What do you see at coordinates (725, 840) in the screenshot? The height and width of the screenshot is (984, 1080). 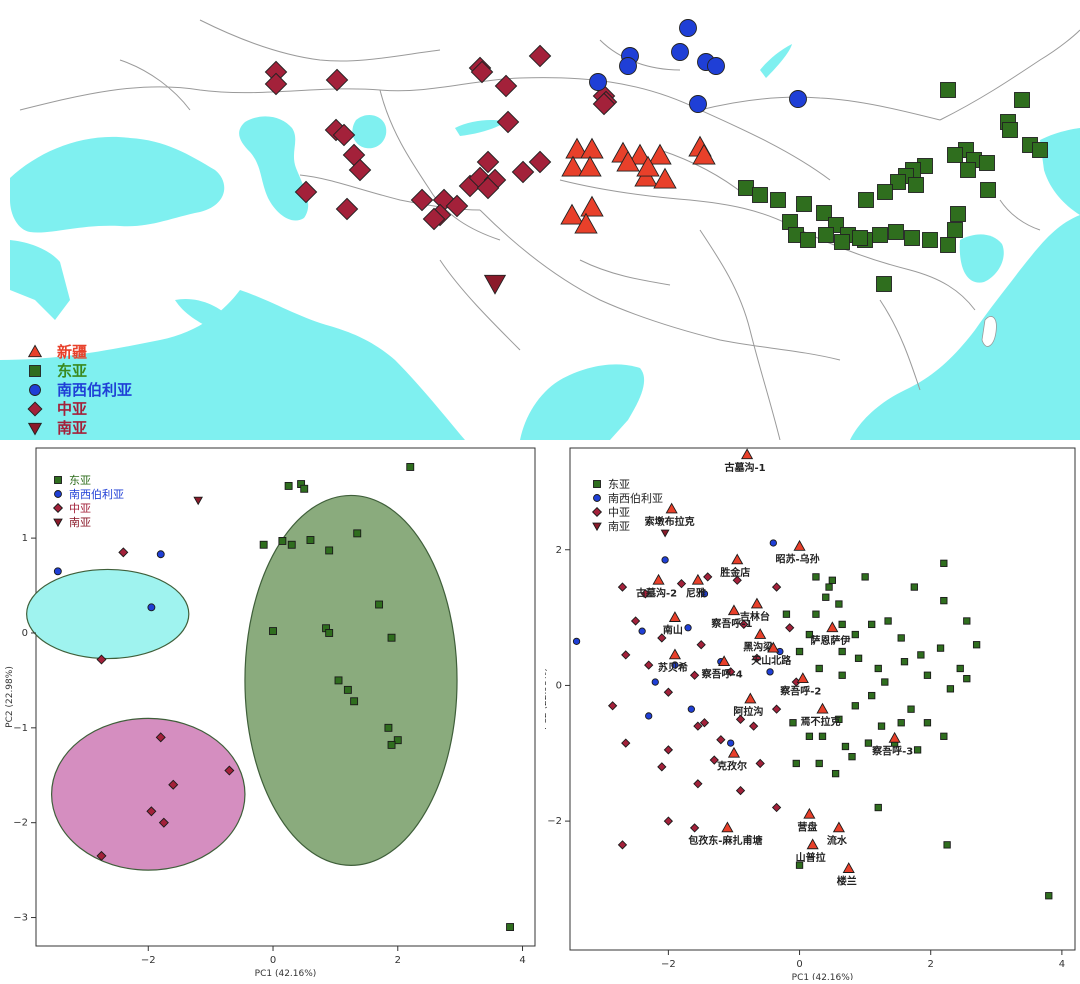 I see `point-label: 包孜东-麻扎甫塘` at bounding box center [725, 840].